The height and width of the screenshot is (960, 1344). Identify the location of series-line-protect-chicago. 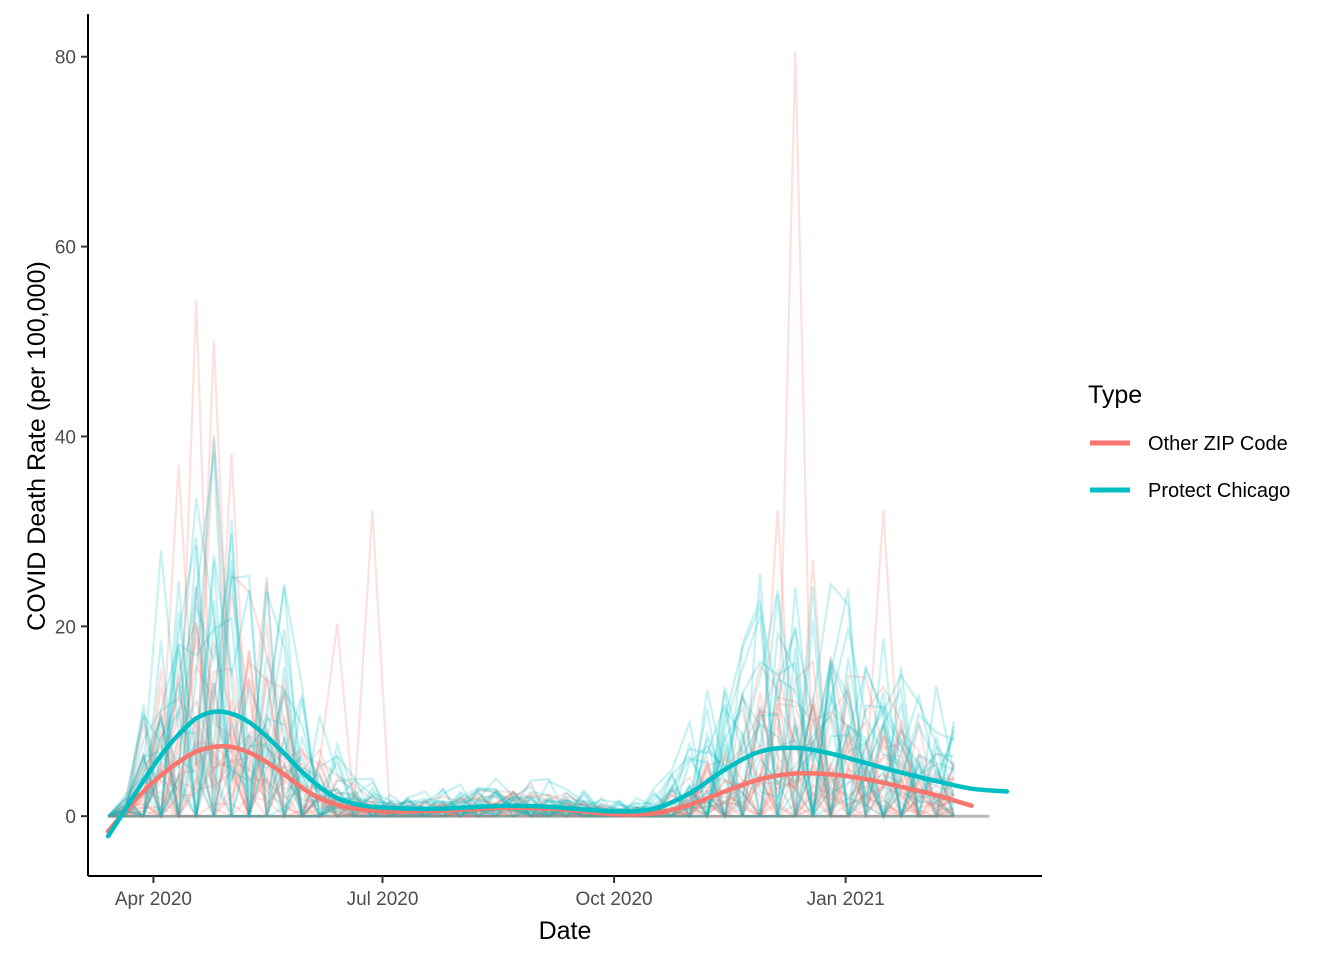
(557, 774).